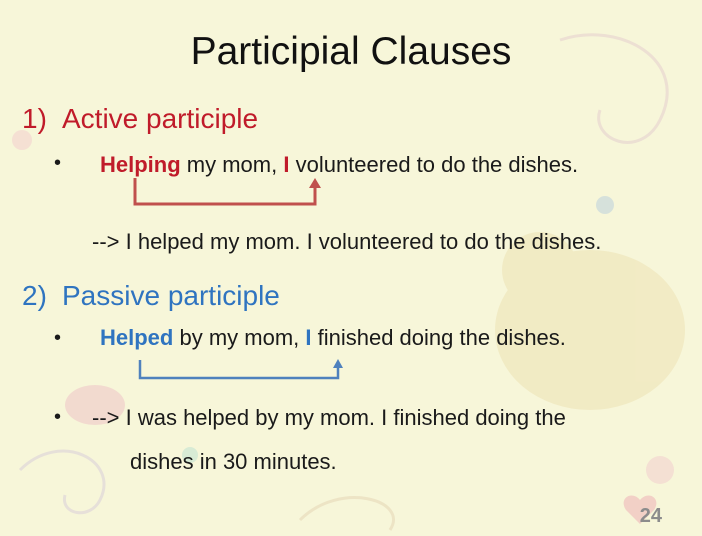 The width and height of the screenshot is (702, 536). Describe the element at coordinates (239, 337) in the screenshot. I see `section2-example-mid: by my mom,` at that location.